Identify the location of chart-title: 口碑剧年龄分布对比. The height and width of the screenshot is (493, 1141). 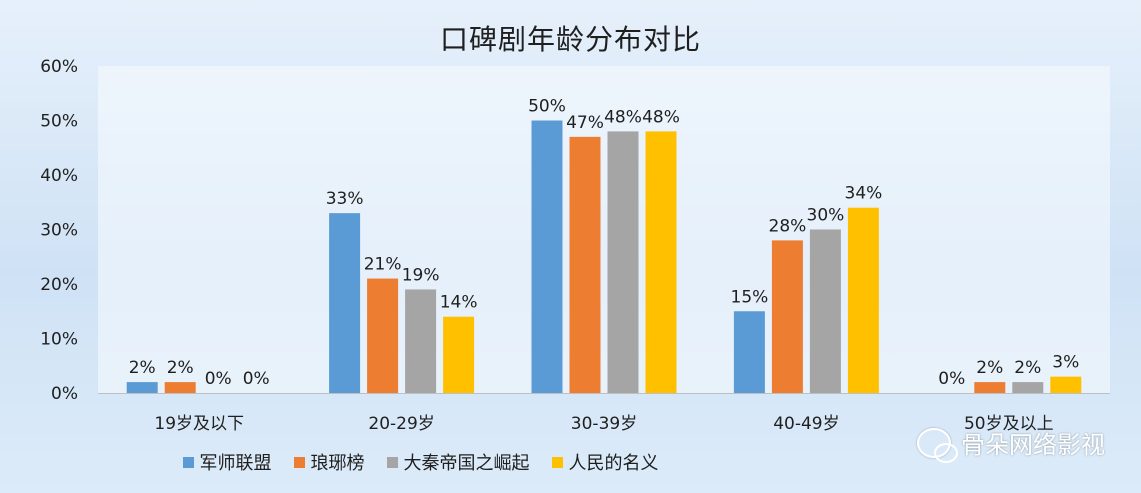
(570, 39).